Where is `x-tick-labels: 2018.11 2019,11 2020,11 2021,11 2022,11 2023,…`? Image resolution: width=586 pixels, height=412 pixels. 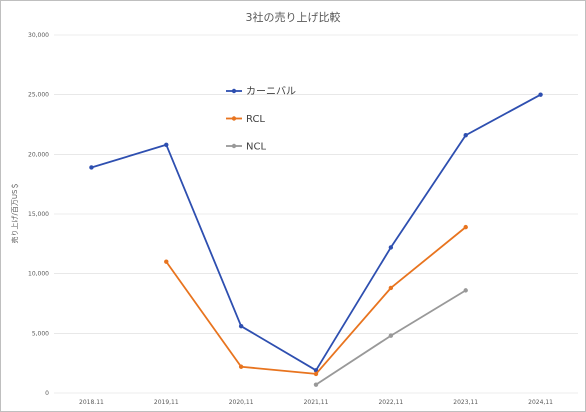
x-tick-labels: 2018.11 2019,11 2020,11 2021,11 2022,11 2023,… is located at coordinates (316, 402).